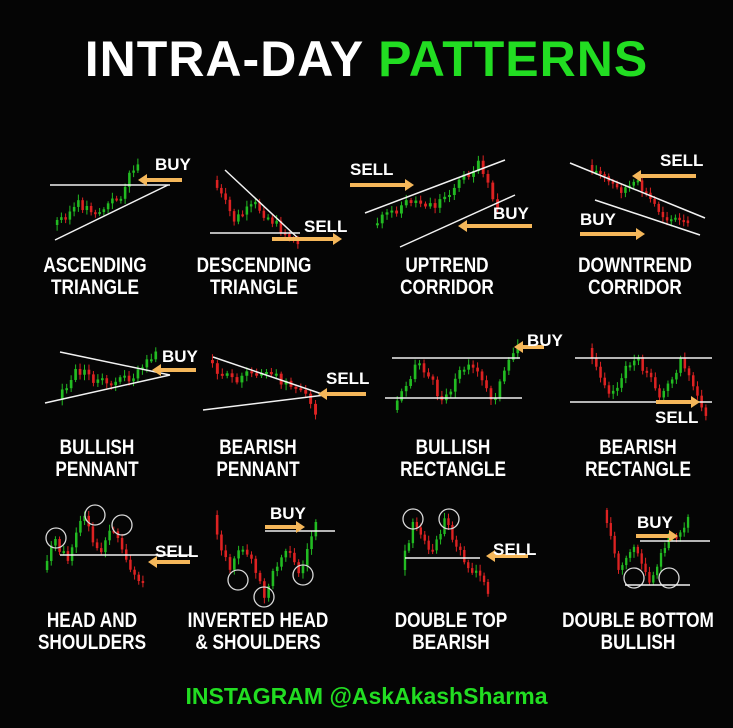  I want to click on label-double-bottom: DOUBLE BOTTOM BULLISH, so click(638, 632).